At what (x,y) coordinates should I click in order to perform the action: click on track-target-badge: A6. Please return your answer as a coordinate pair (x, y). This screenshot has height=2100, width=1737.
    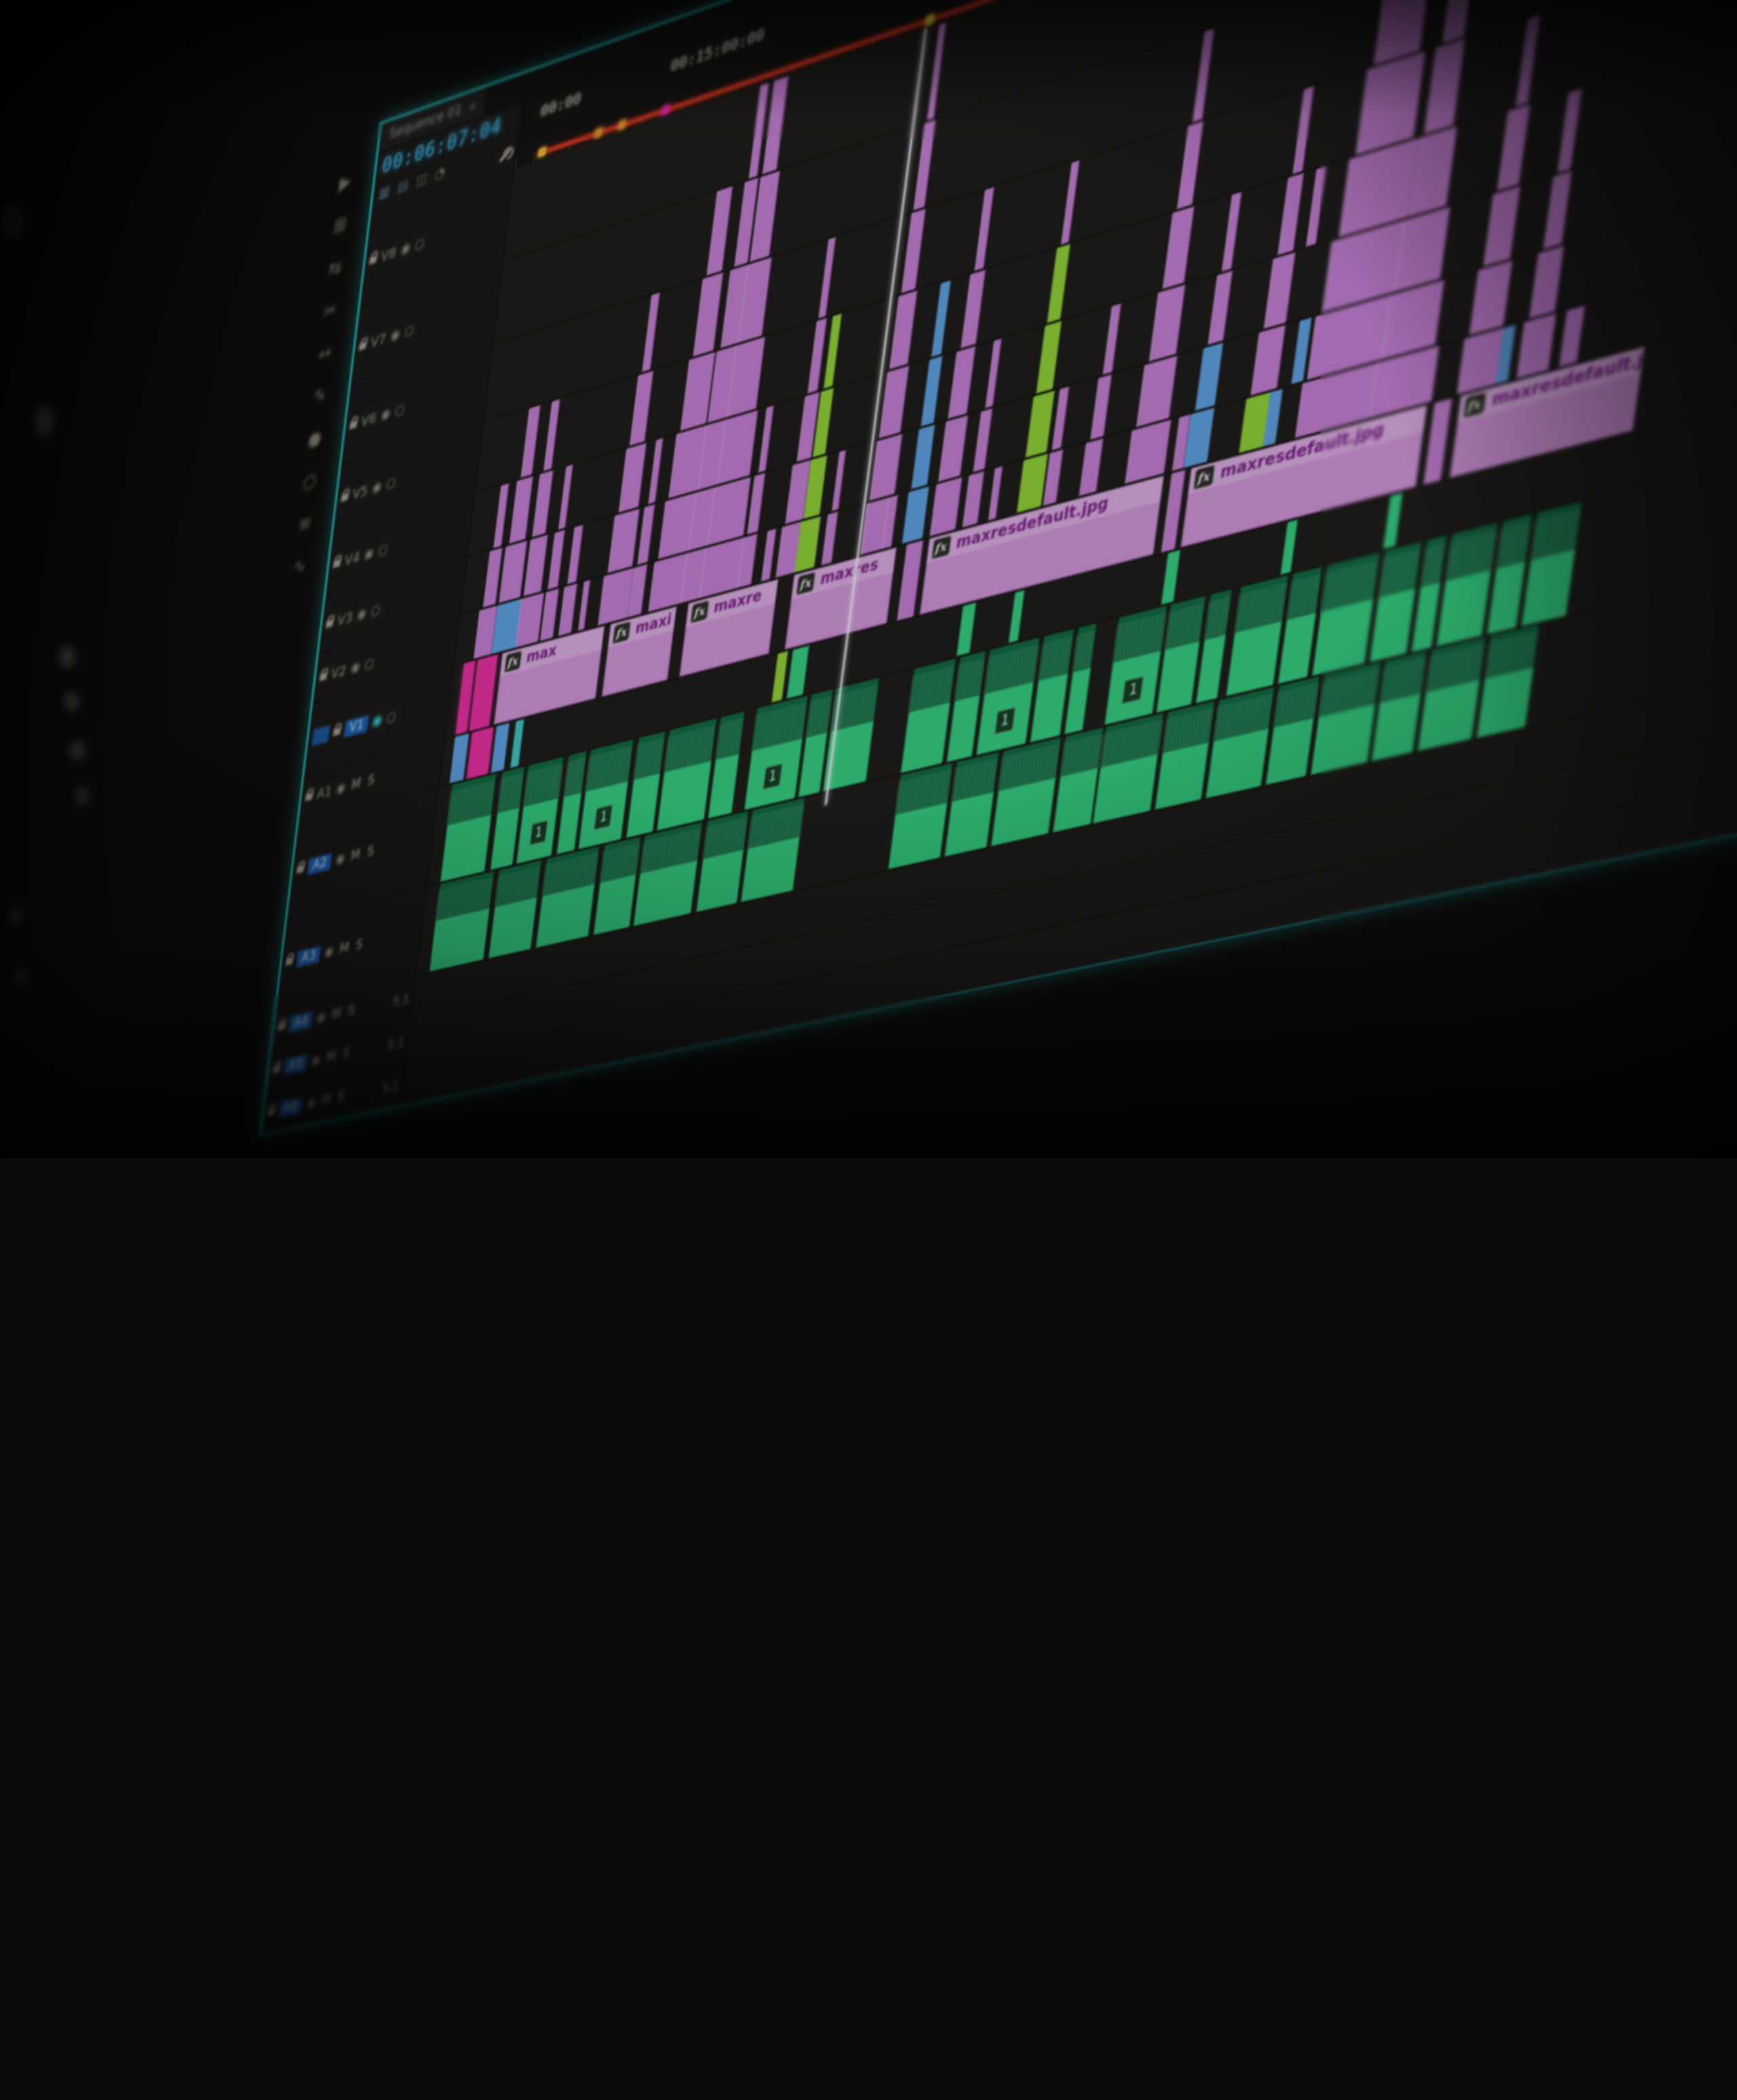
    Looking at the image, I should click on (290, 1107).